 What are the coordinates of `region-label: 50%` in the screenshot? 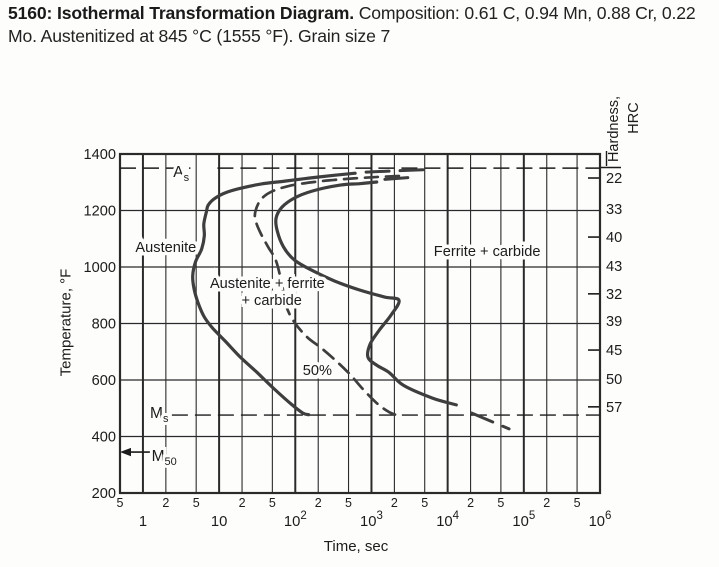 It's located at (317, 371).